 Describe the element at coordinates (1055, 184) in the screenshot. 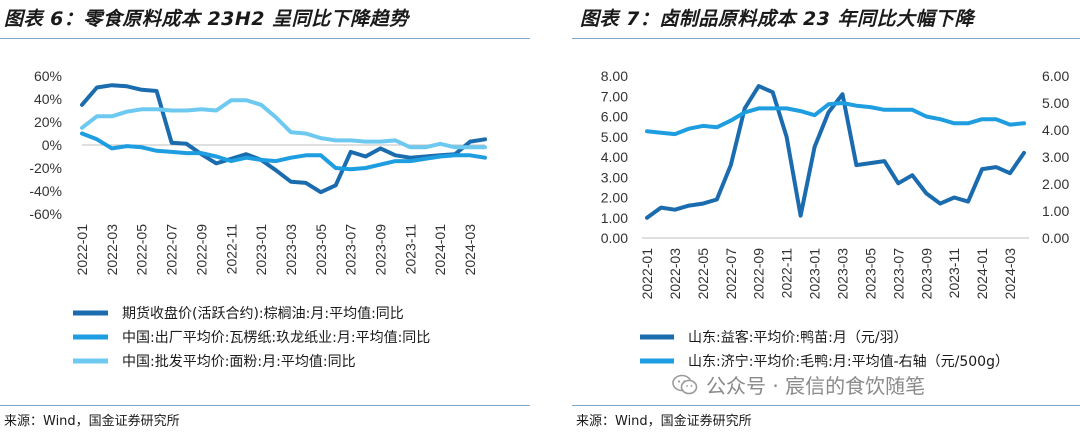

I see `y-right-tick-label: 2.00` at that location.